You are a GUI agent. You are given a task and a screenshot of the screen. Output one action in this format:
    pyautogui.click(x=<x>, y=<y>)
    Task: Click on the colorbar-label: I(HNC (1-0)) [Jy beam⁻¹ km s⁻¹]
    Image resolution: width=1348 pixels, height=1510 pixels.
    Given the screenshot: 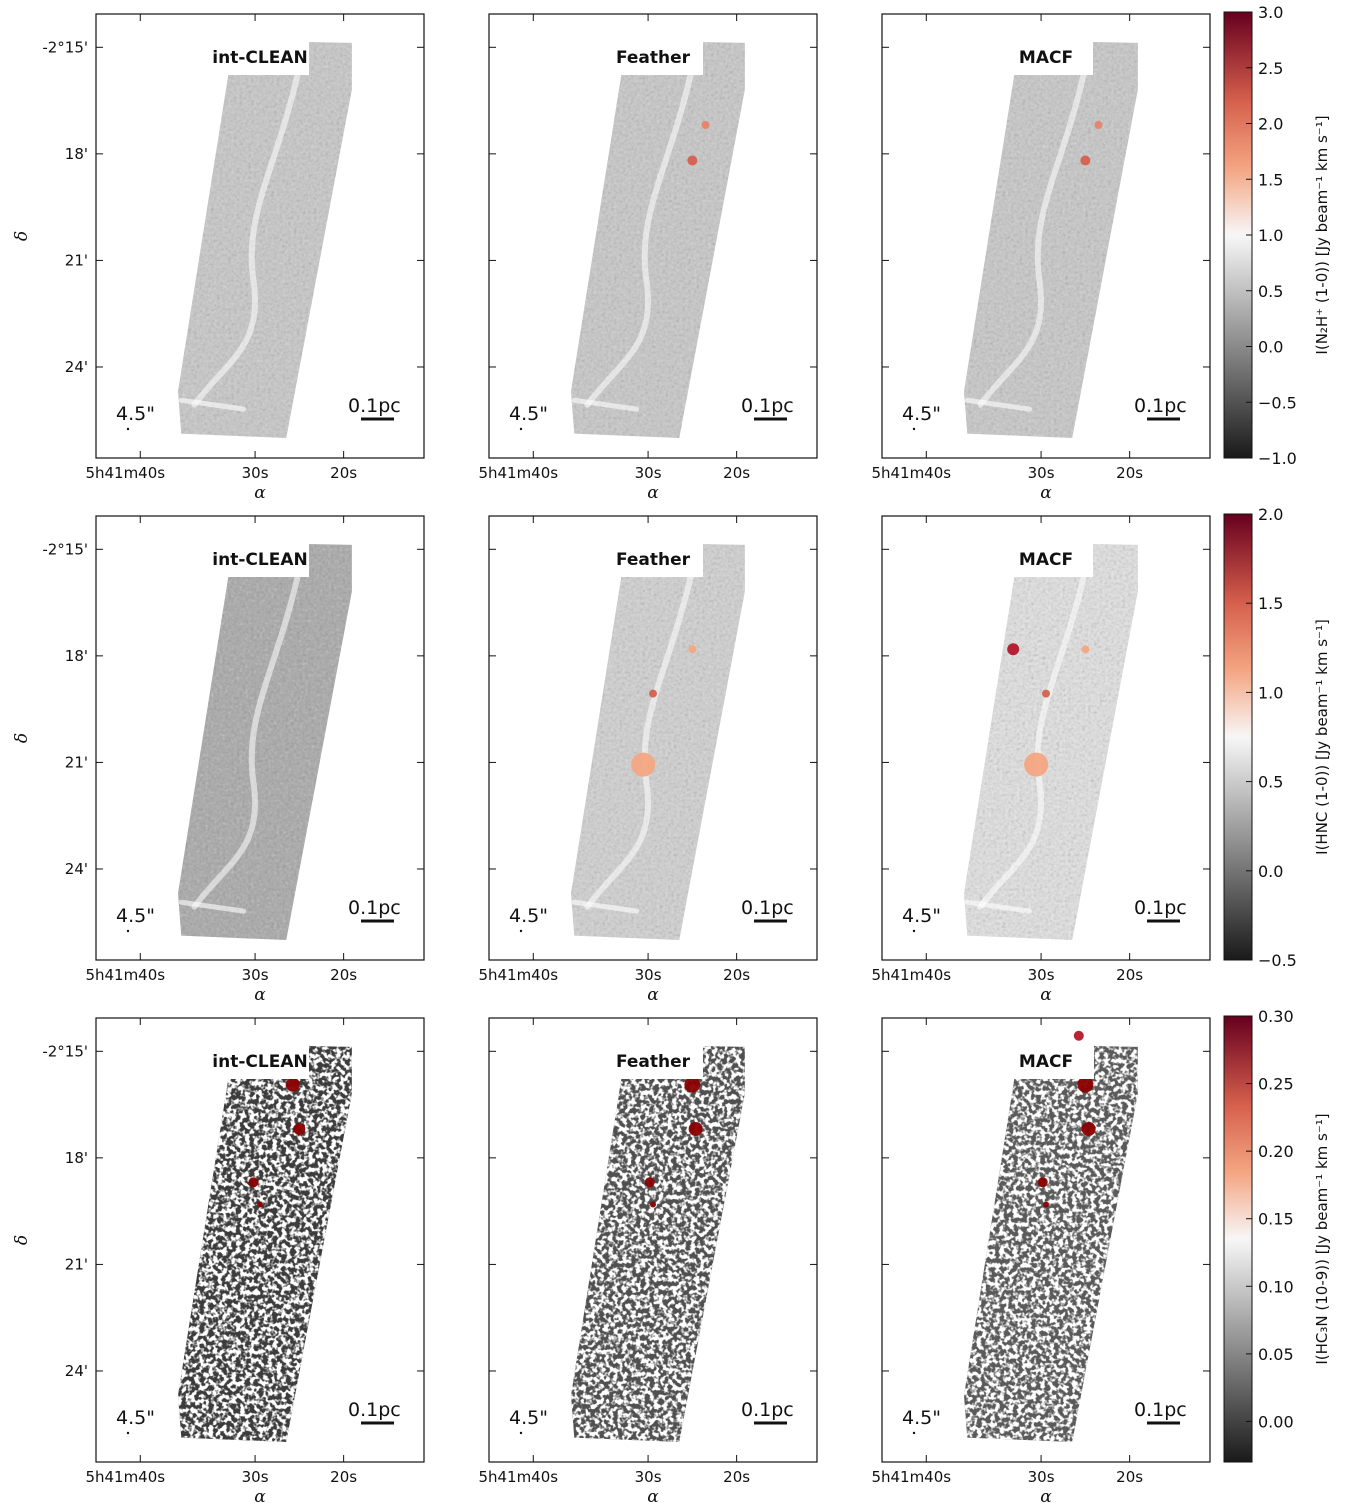 What is the action you would take?
    pyautogui.click(x=1322, y=737)
    